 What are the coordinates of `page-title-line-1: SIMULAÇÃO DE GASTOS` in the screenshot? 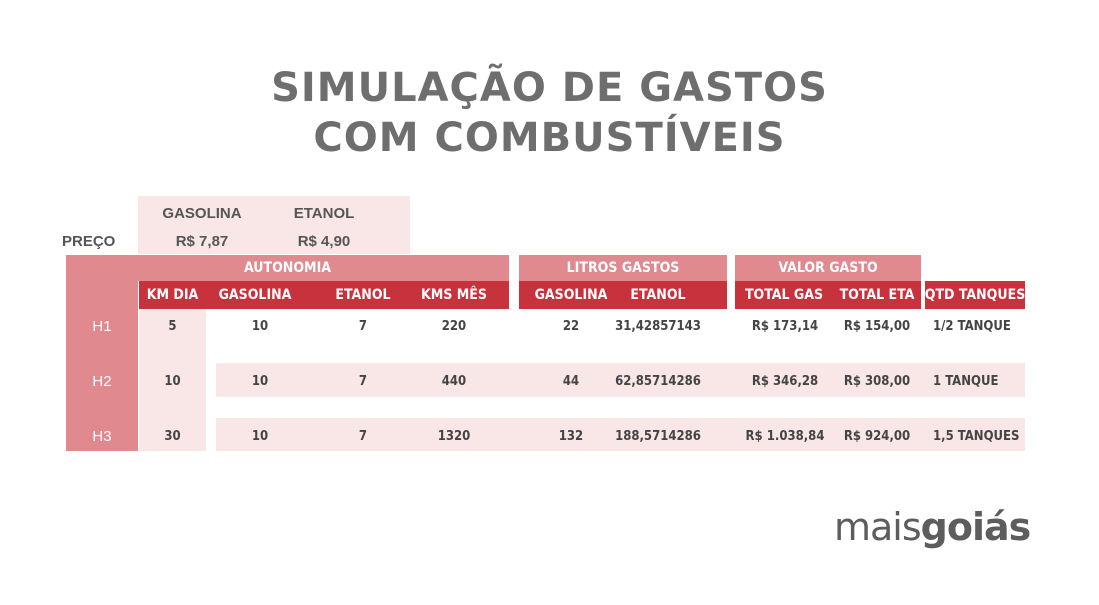 It's located at (549, 88).